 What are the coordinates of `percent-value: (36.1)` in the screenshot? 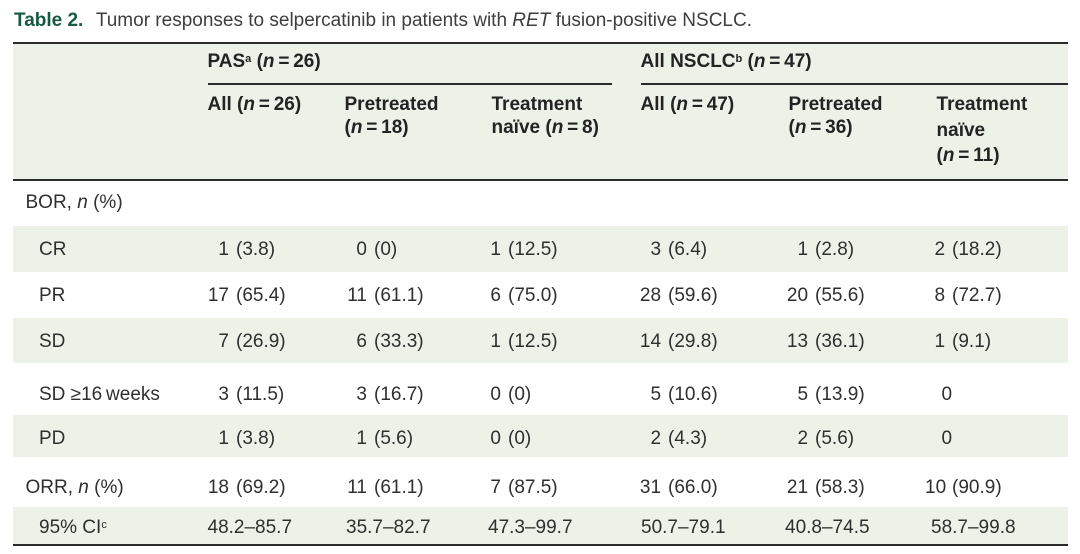 It's located at (840, 341).